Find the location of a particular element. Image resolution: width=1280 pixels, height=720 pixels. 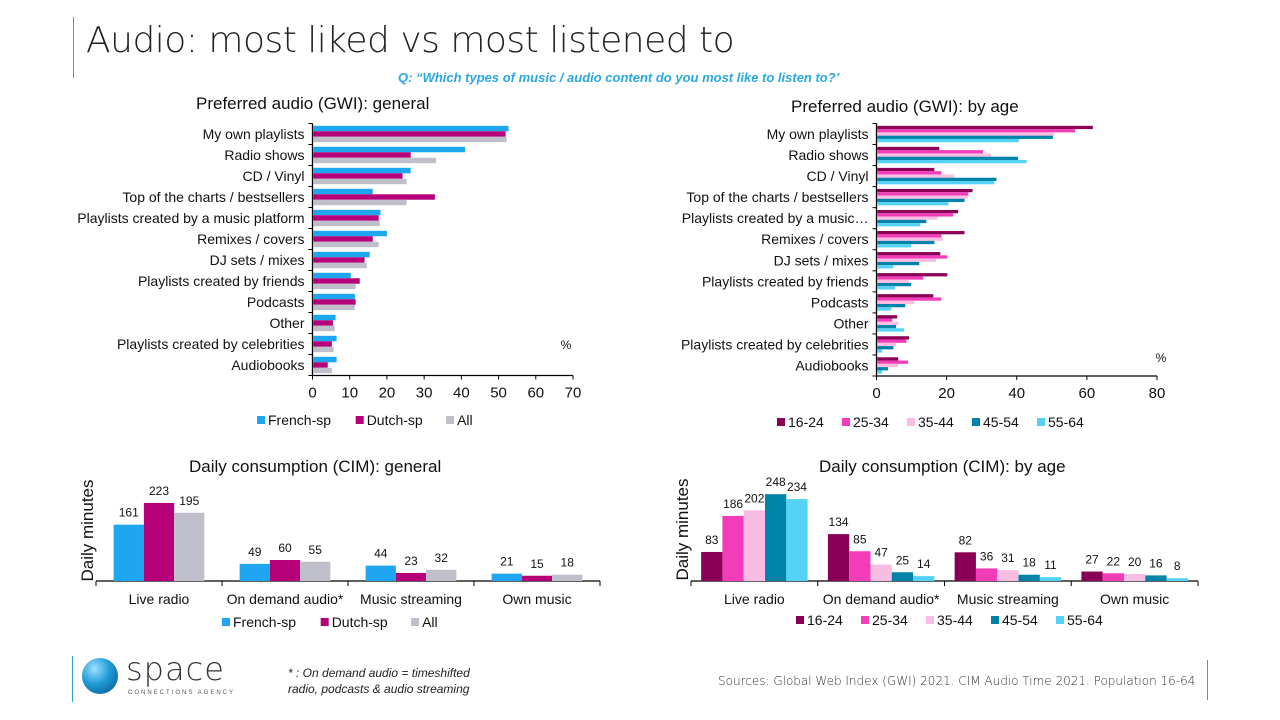

data-label: 31 is located at coordinates (1008, 558).